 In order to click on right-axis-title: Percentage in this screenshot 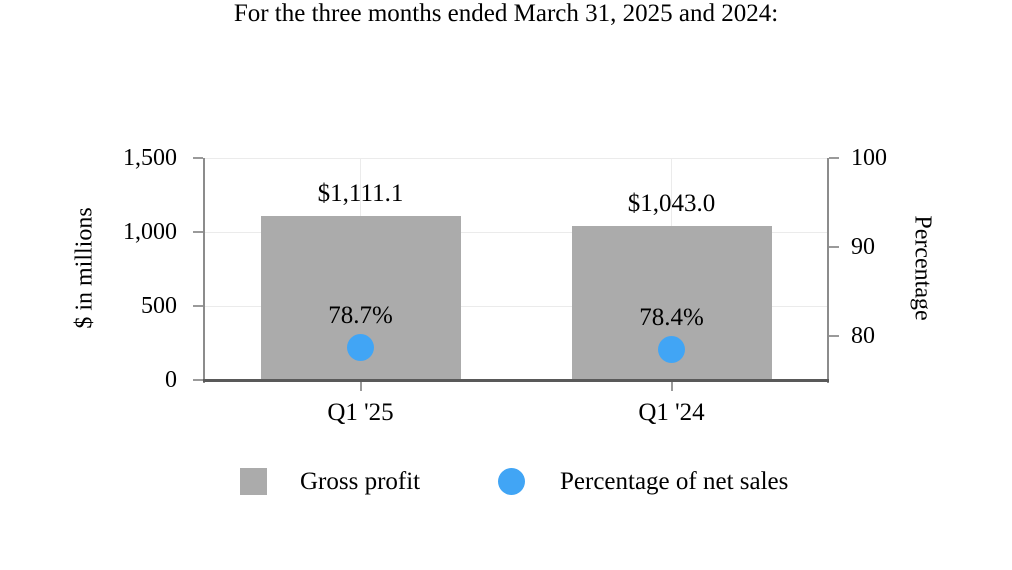, I will do `click(922, 268)`.